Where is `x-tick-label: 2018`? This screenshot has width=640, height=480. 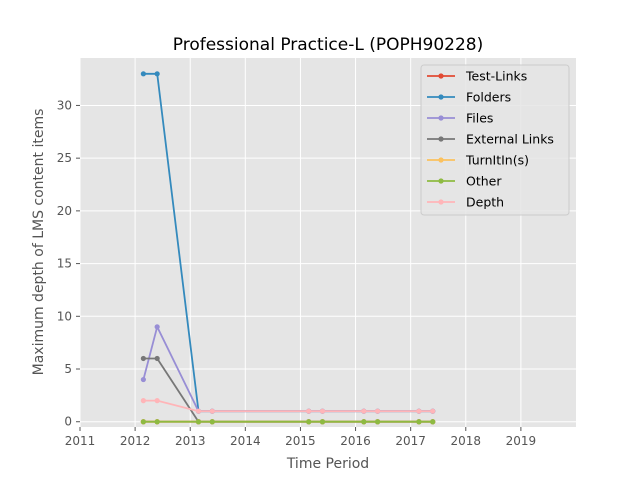 x-tick-label: 2018 is located at coordinates (466, 441).